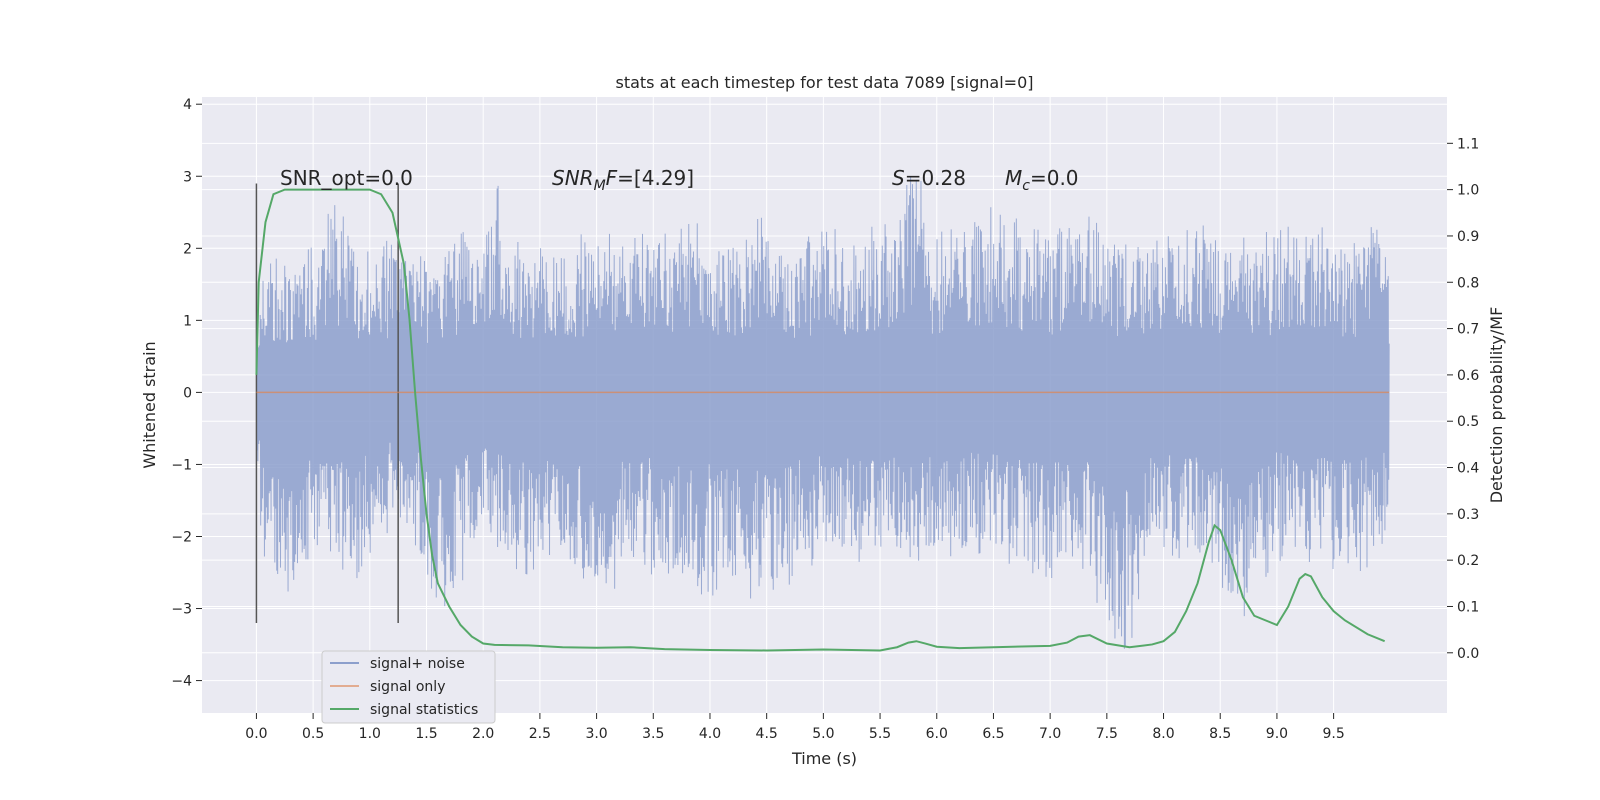 The image size is (1600, 800). I want to click on x-tick-label: 6.5, so click(993, 734).